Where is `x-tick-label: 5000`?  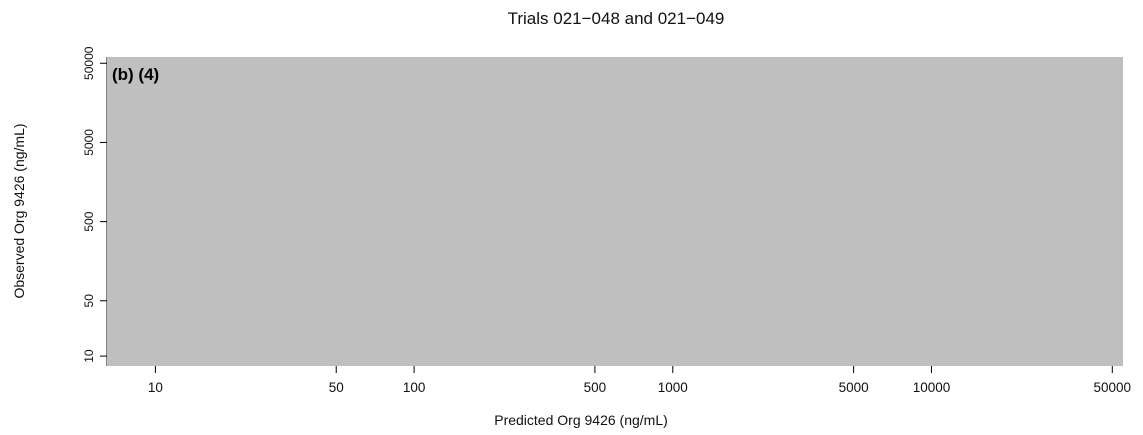
x-tick-label: 5000 is located at coordinates (854, 387).